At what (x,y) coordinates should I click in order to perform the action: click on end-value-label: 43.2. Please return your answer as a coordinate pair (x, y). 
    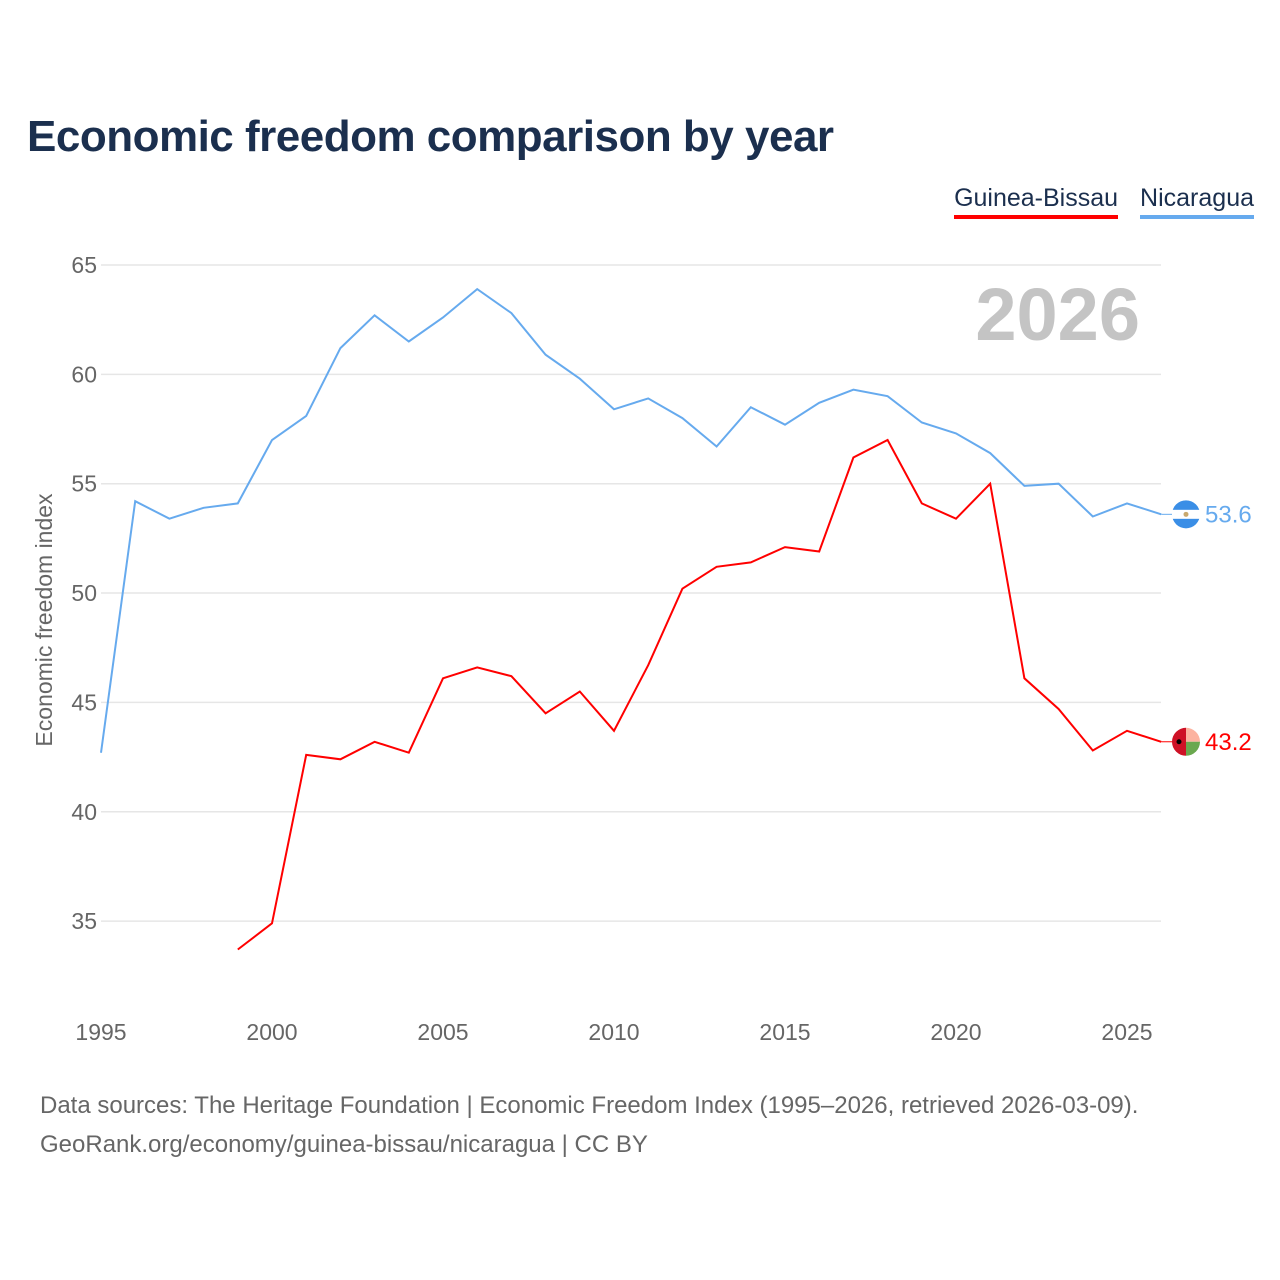
    Looking at the image, I should click on (1228, 742).